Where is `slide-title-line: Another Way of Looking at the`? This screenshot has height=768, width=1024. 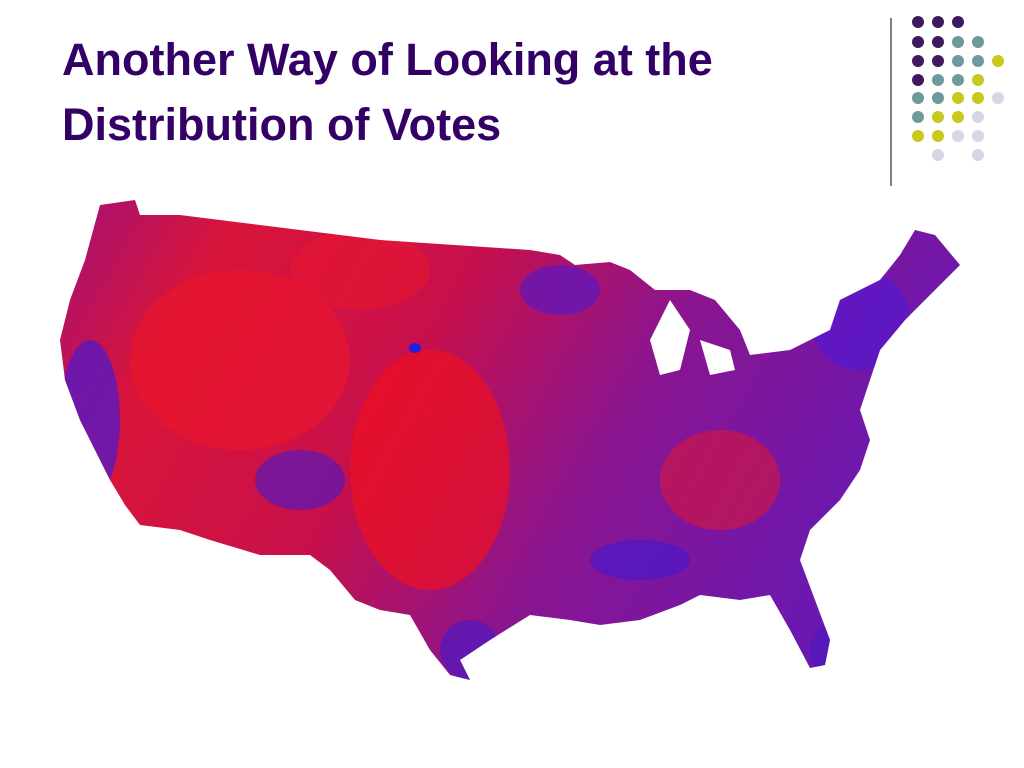 slide-title-line: Another Way of Looking at the is located at coordinates (387, 59).